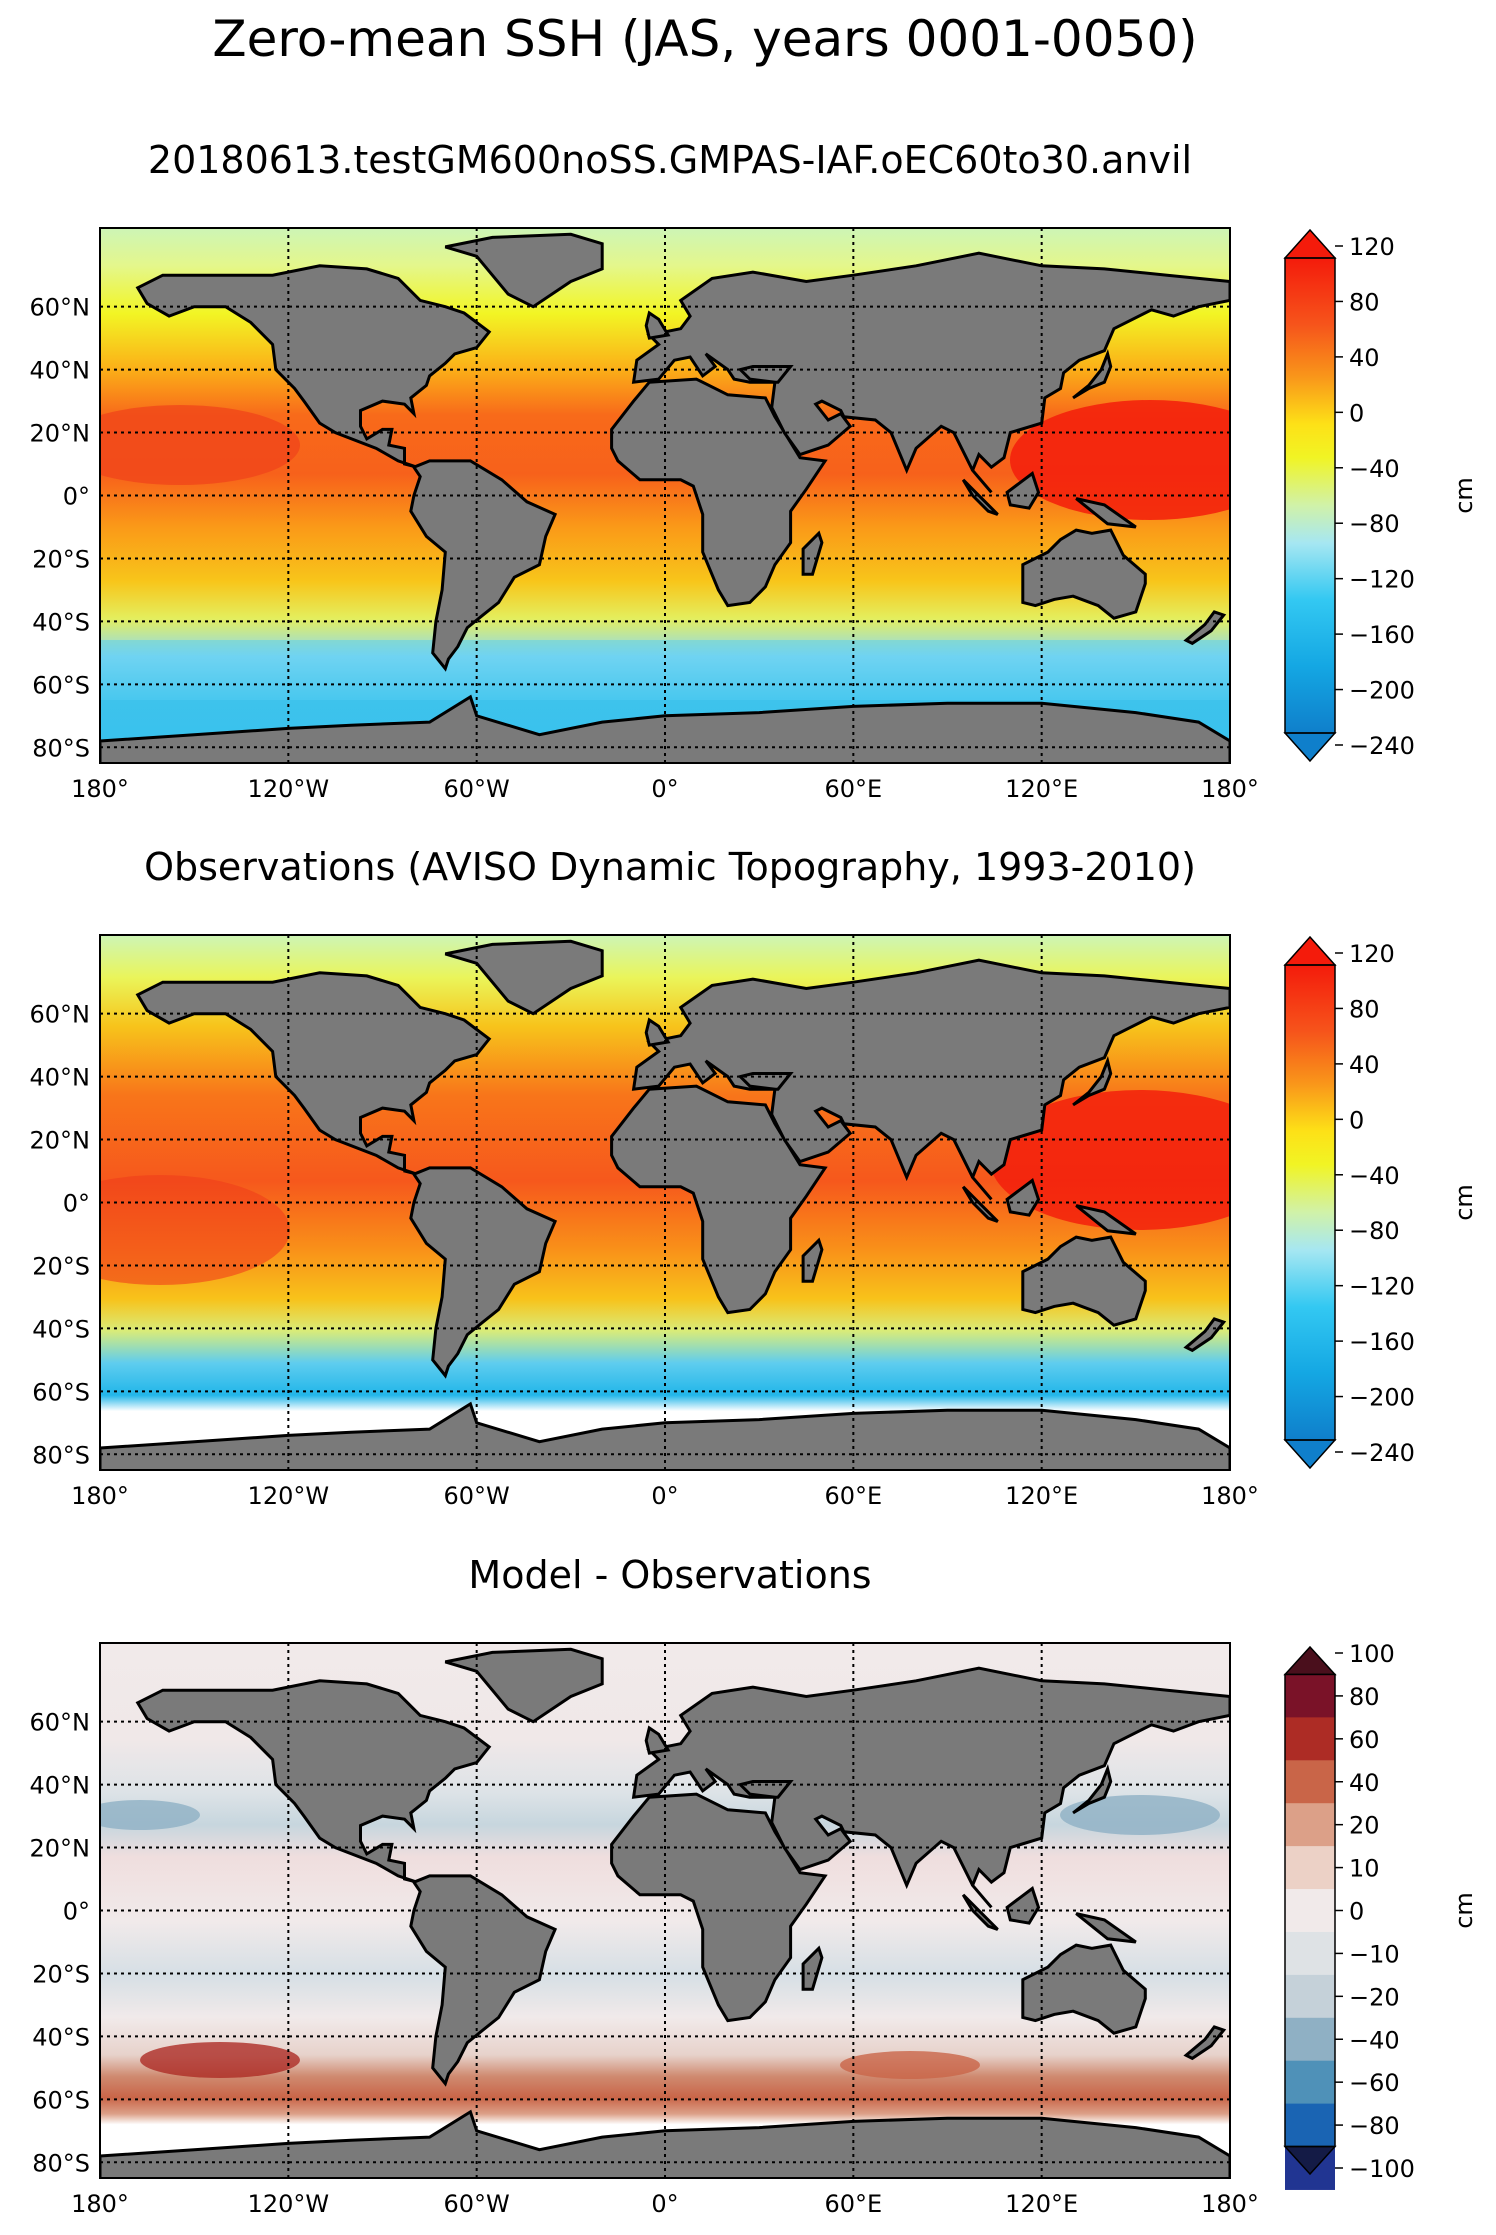  What do you see at coordinates (1380, 495) in the screenshot?
I see `panel-1-colorbar: 120 80 40 0 −40 −80 −120 −160 −200 −240 cm` at bounding box center [1380, 495].